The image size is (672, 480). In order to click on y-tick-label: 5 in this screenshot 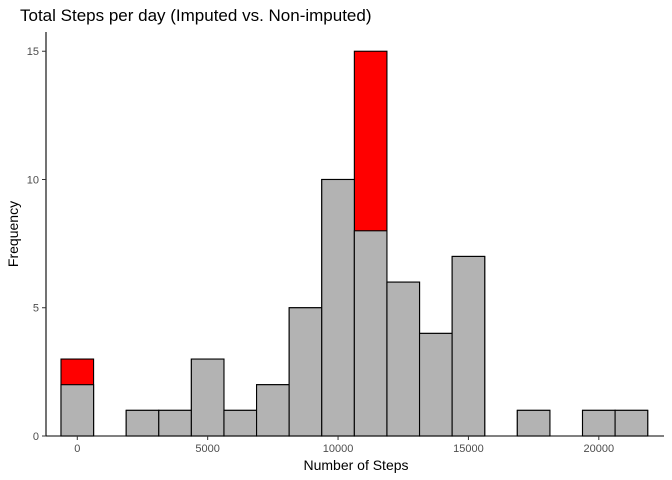, I will do `click(36, 309)`.